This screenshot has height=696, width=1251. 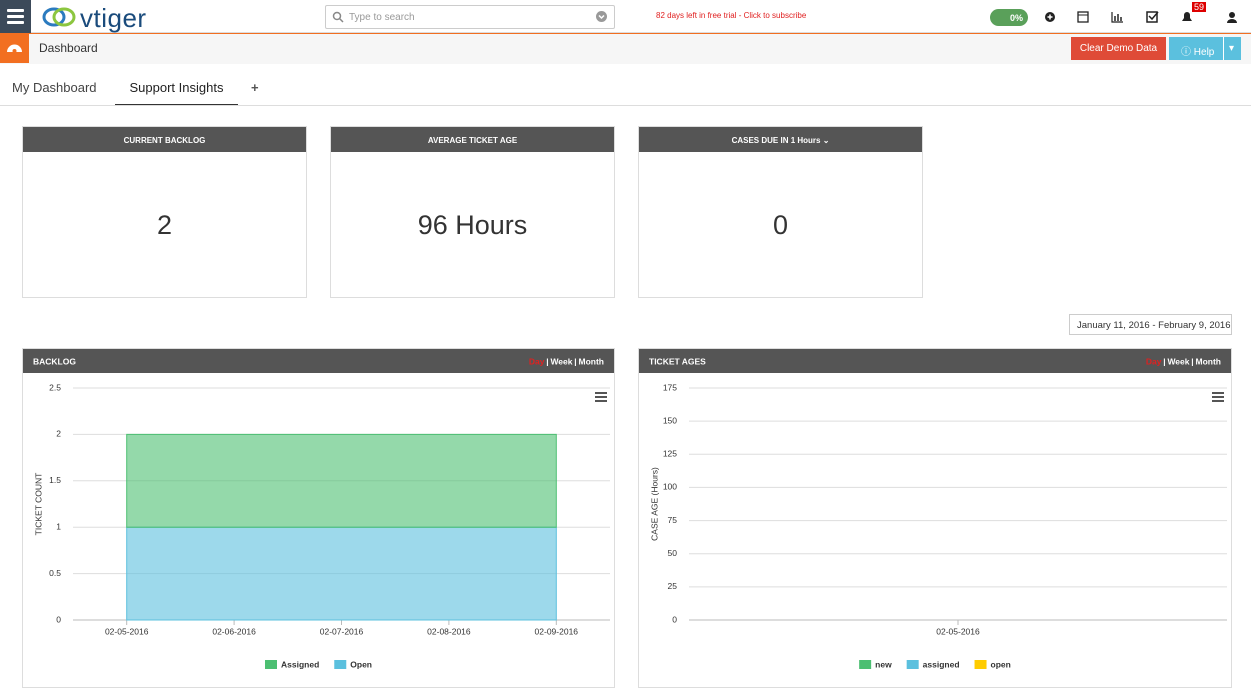 I want to click on logo: vtiger, so click(x=113, y=18).